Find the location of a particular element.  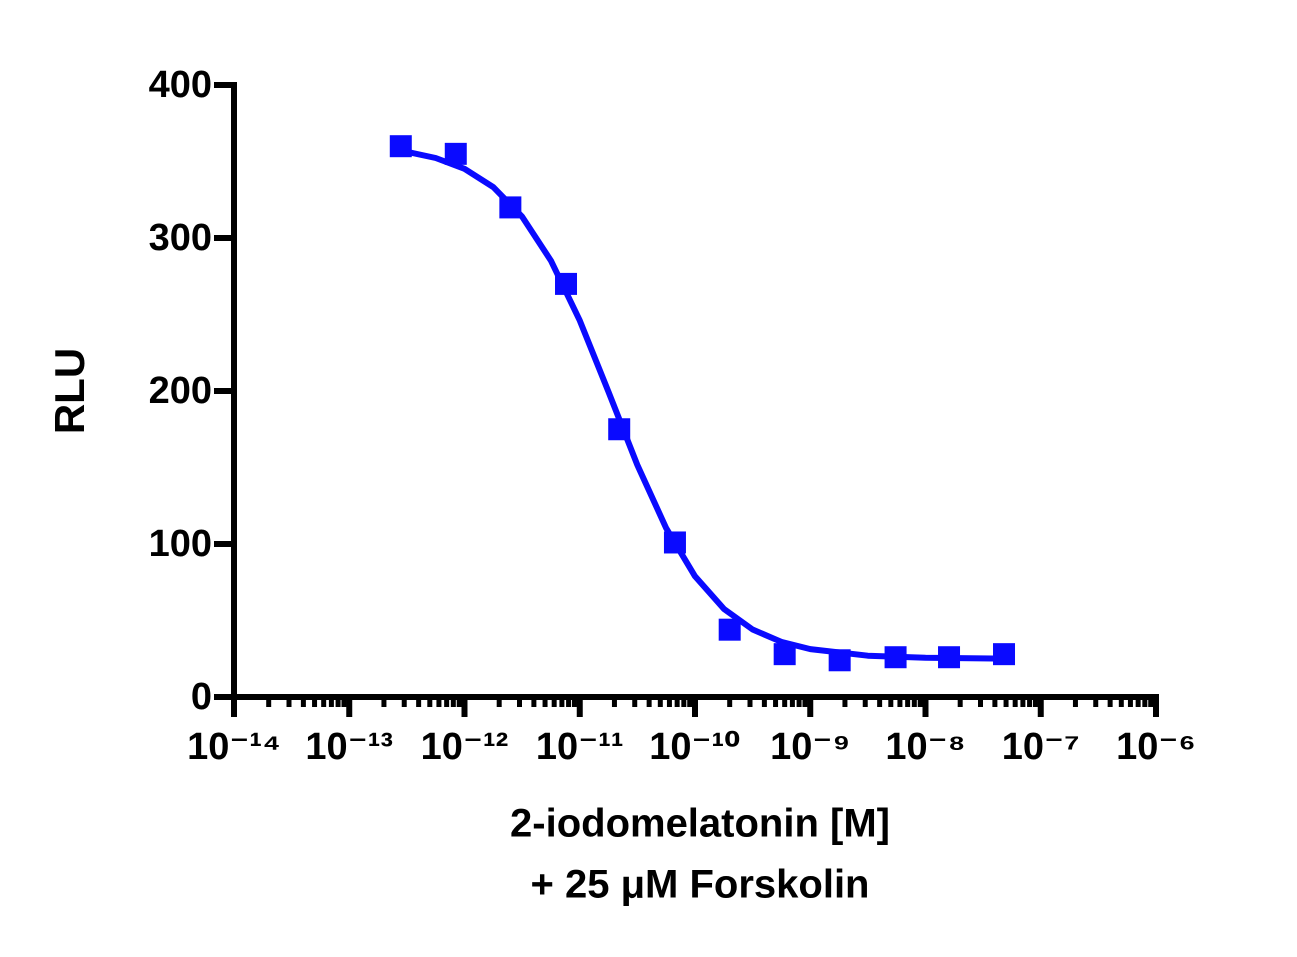

x-tick-label: 10⁻¹² is located at coordinates (465, 747).